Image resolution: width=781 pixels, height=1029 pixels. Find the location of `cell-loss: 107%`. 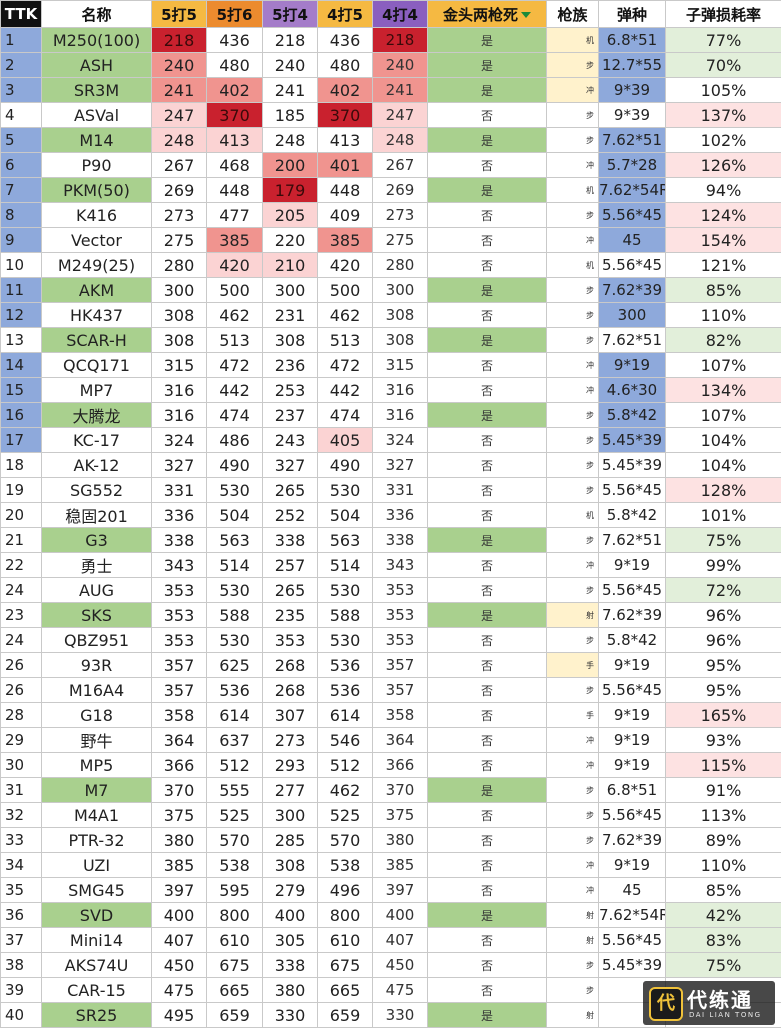

cell-loss: 107% is located at coordinates (723, 415).